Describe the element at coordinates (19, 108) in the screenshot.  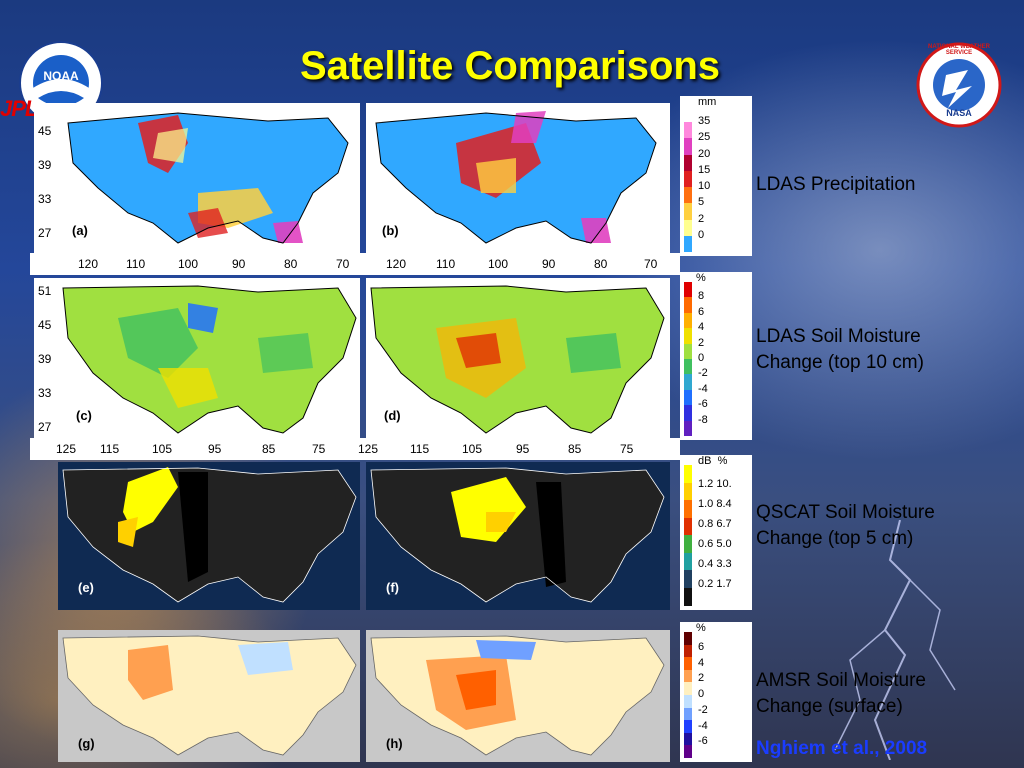
I see `jpl-logo-text: JPL` at that location.